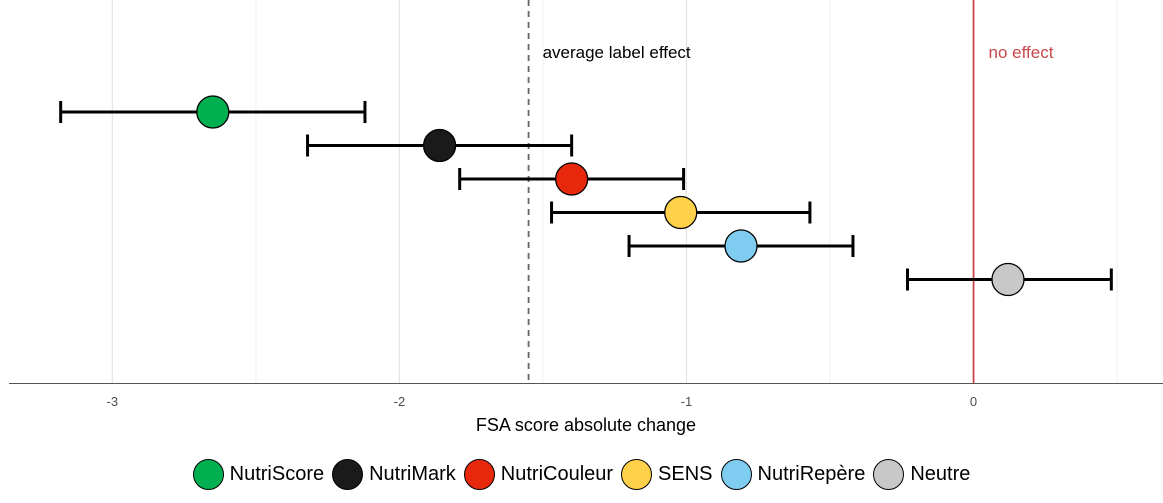  I want to click on x-tick-label: -2, so click(400, 401).